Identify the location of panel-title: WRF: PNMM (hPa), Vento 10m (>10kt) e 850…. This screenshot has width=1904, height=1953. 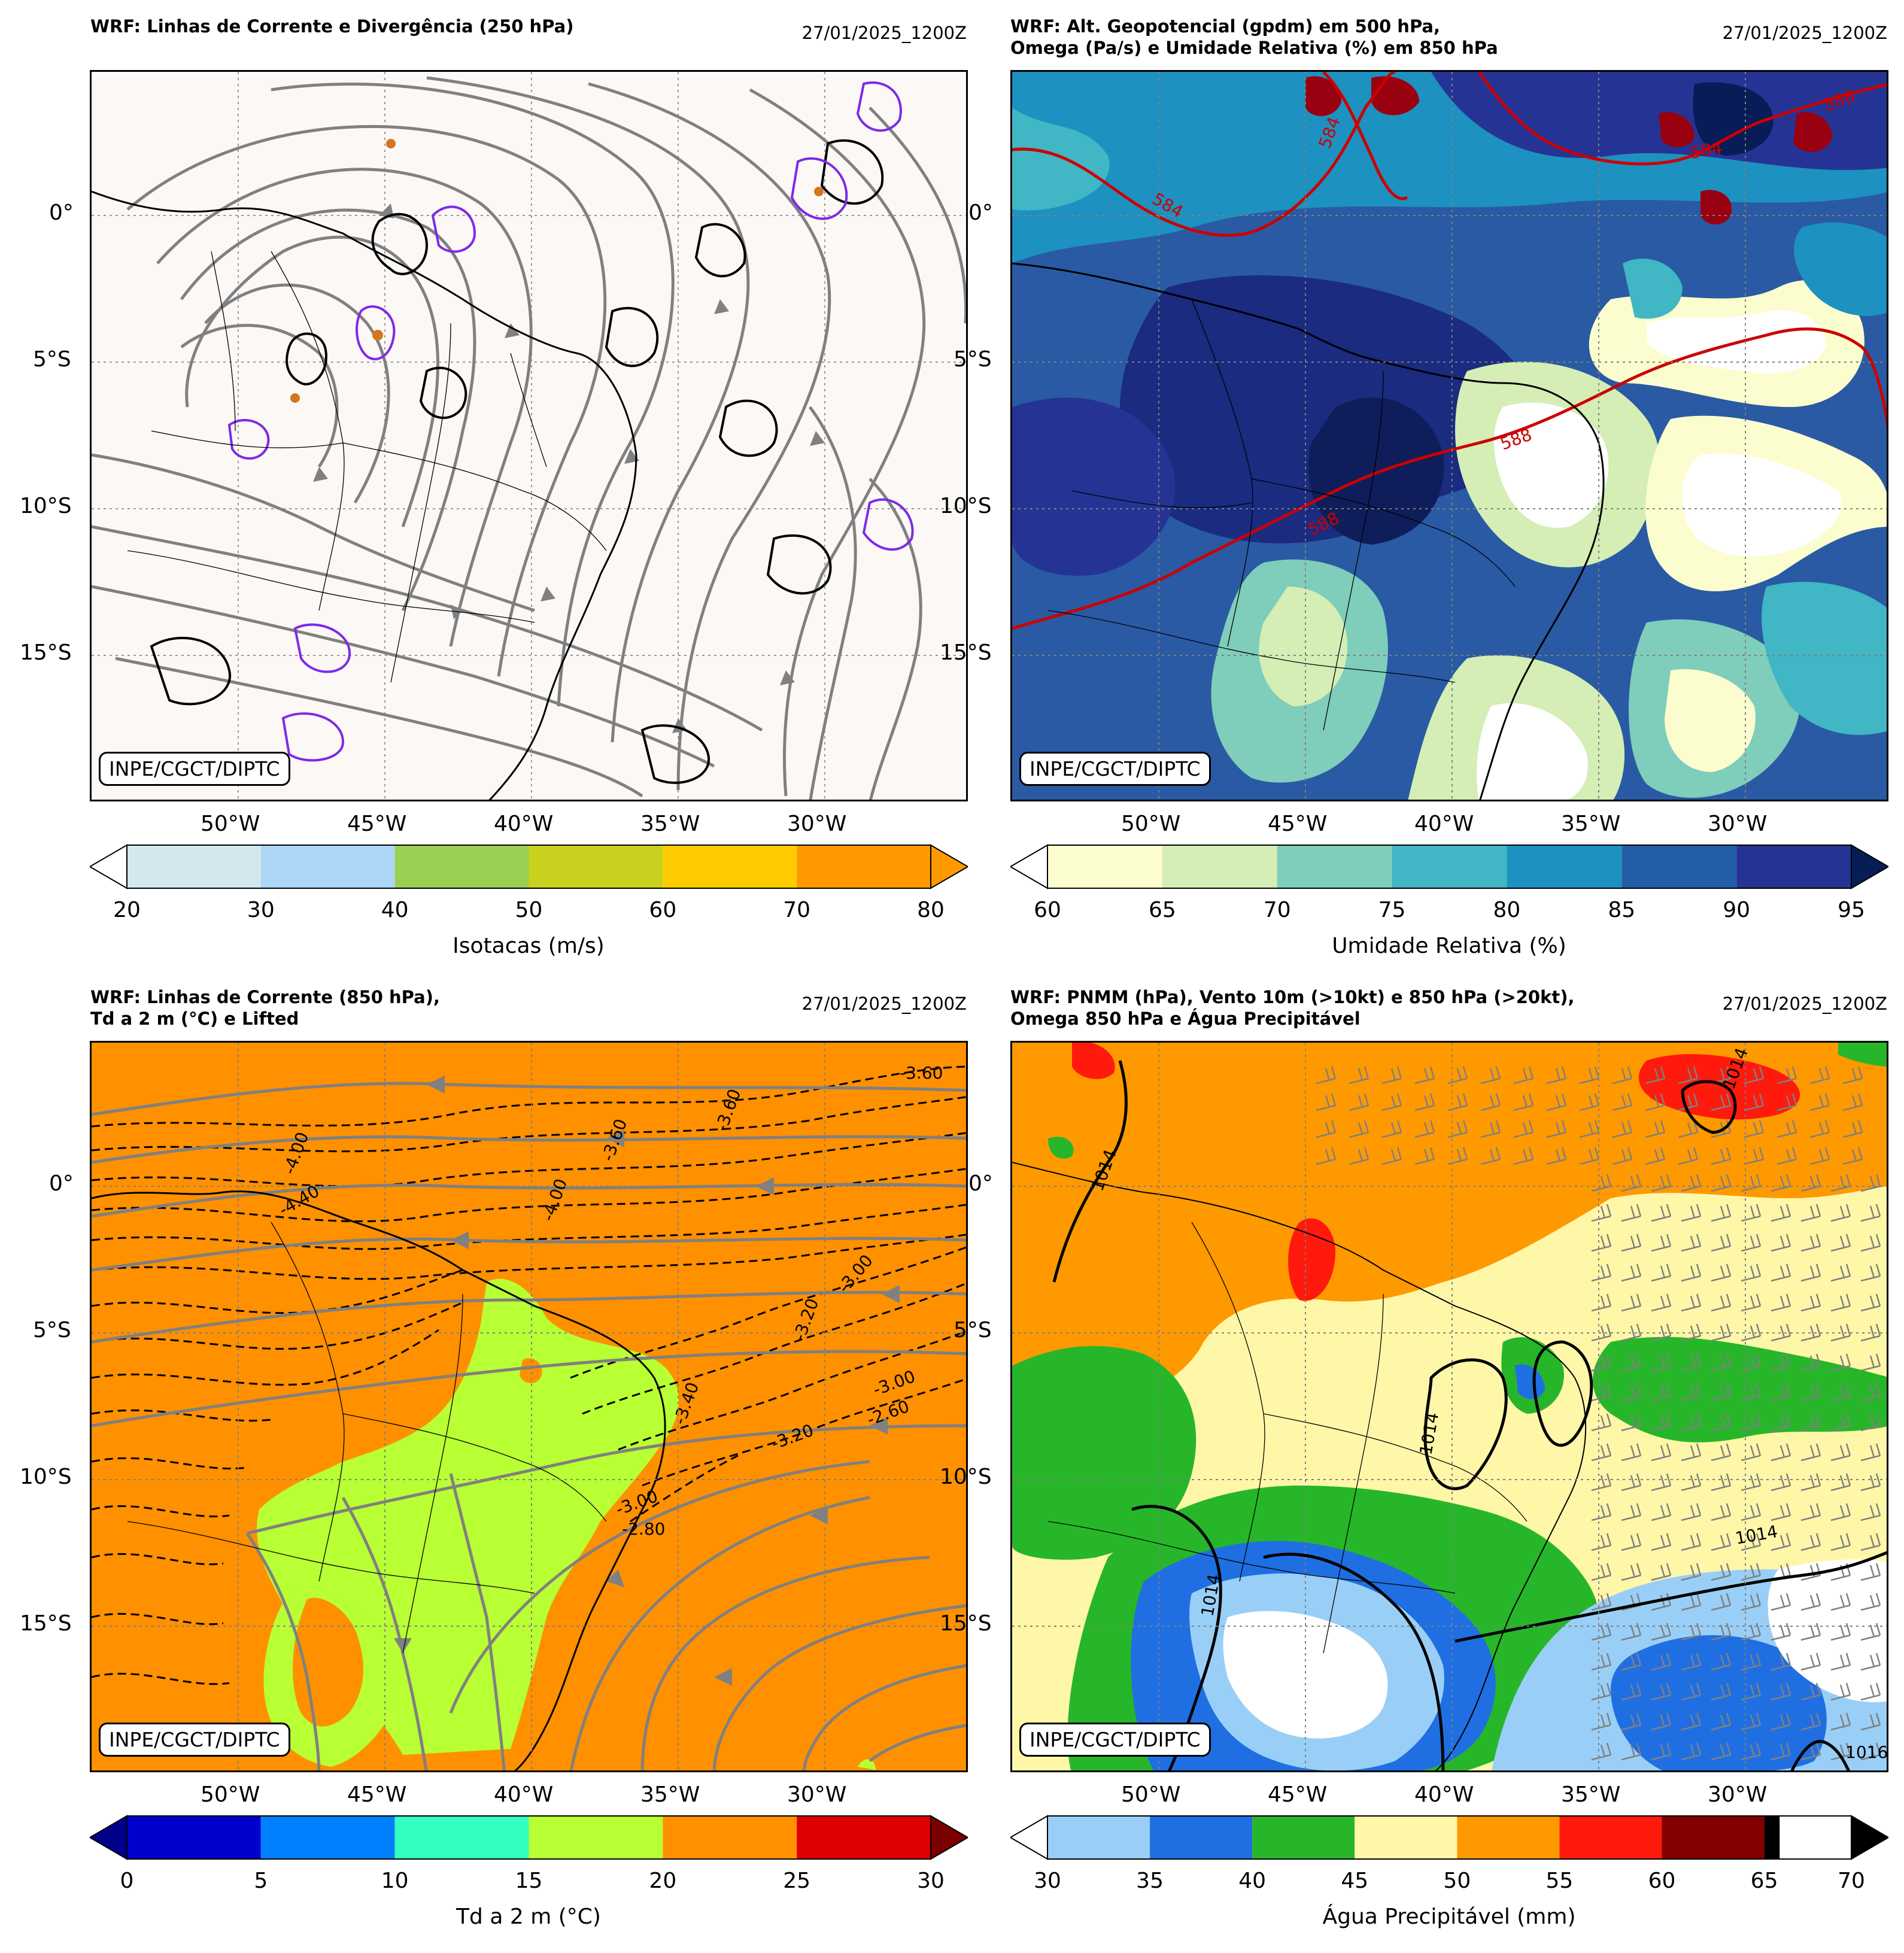
(1293, 1008).